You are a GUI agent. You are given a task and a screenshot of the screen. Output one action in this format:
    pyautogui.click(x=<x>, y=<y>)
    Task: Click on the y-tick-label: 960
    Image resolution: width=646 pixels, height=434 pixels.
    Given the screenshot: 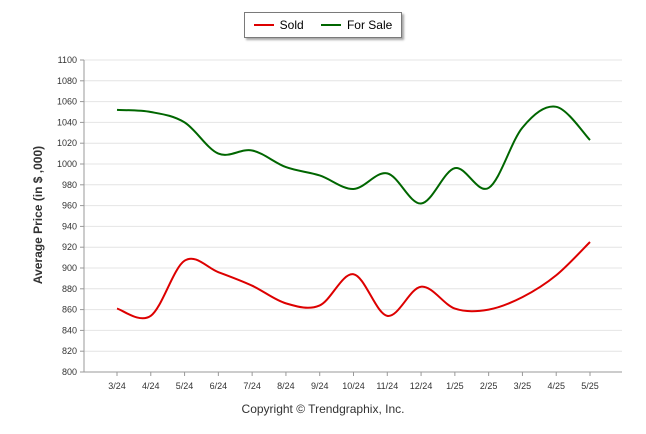 What is the action you would take?
    pyautogui.click(x=69, y=206)
    